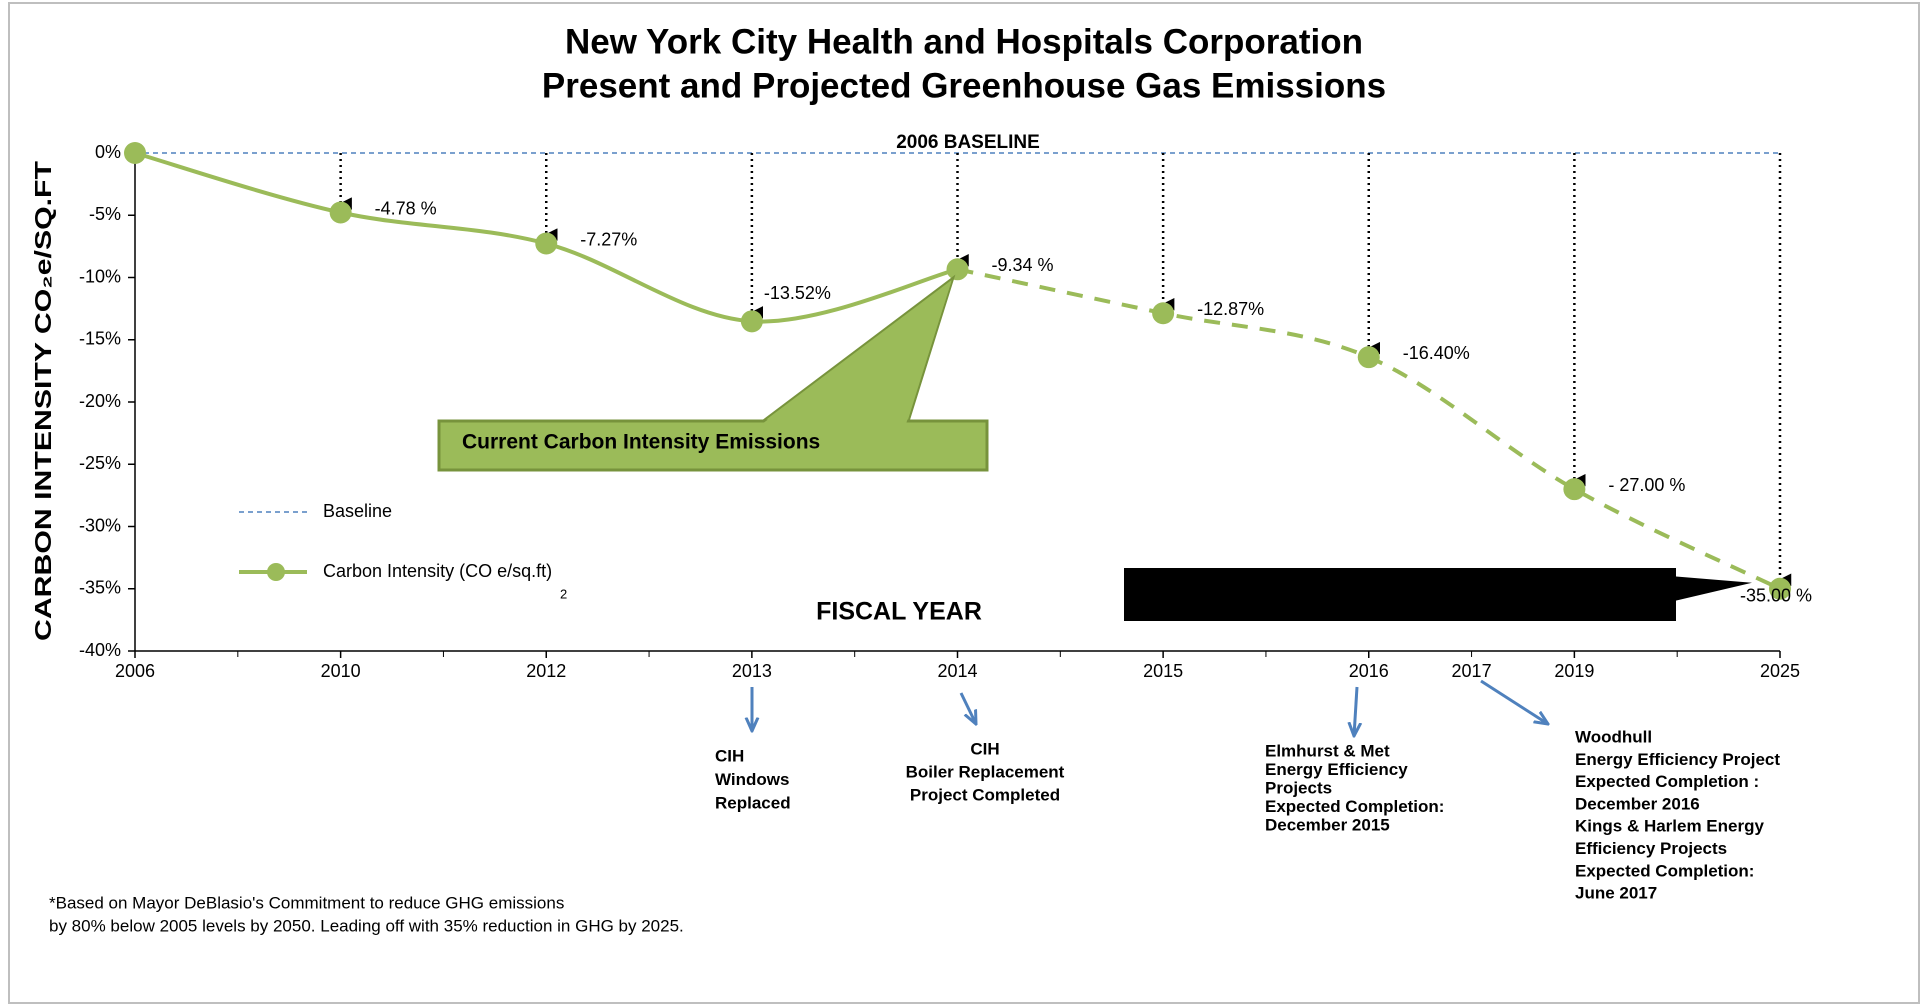 The image size is (1921, 1006). I want to click on y-tick-label: 0%, so click(108, 152).